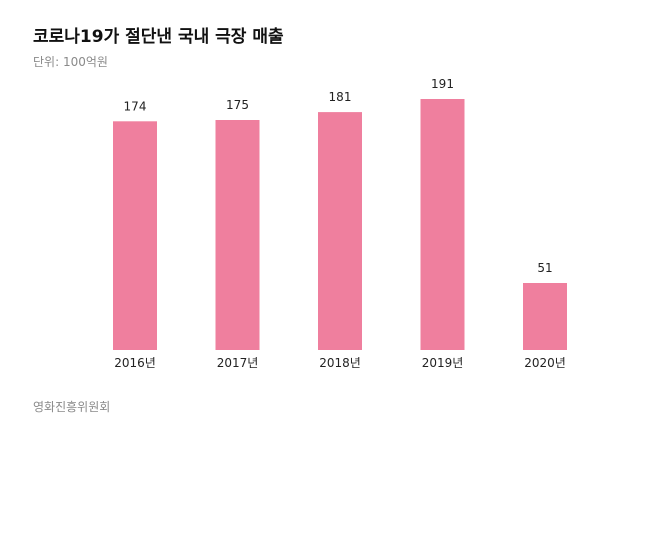 This screenshot has height=544, width=658. I want to click on chart-source: 영화진흥위원회, so click(72, 407).